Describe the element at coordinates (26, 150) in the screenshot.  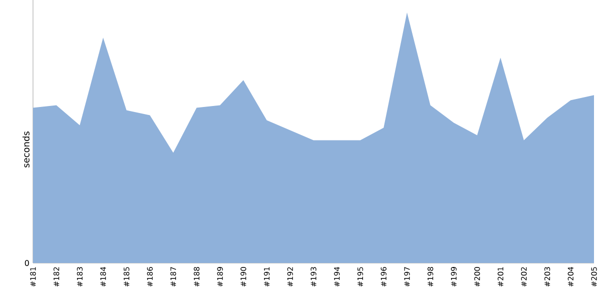
I see `y-axis-title: seconds` at that location.